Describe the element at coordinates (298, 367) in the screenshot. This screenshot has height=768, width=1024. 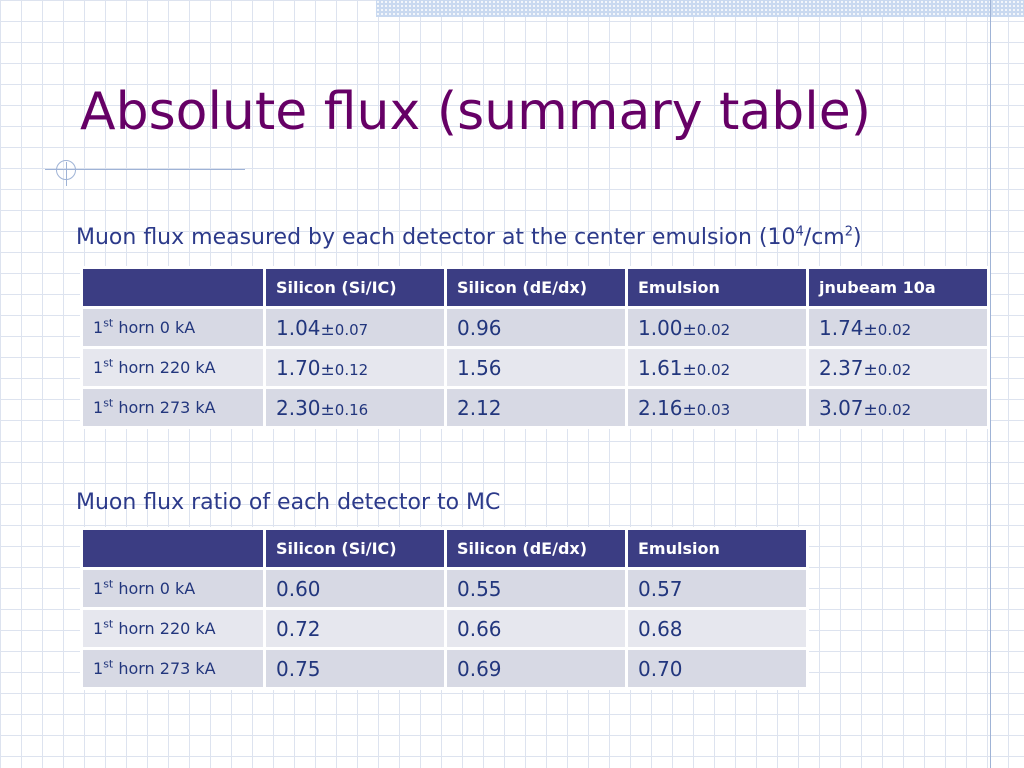
I see `cell-value: 1.70` at that location.